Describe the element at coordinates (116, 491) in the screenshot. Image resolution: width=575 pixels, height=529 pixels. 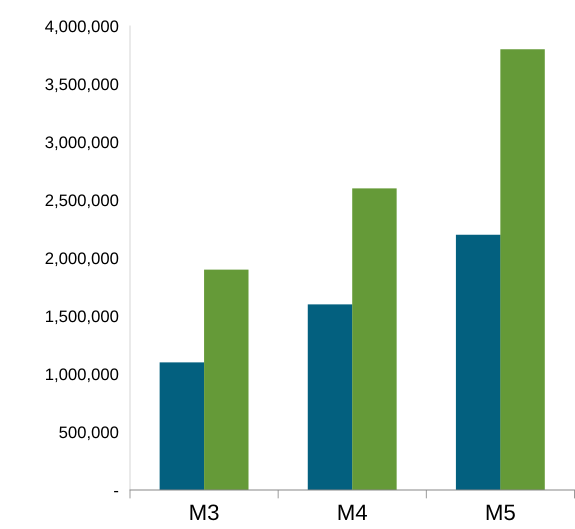
I see `y-tick-label: -` at that location.